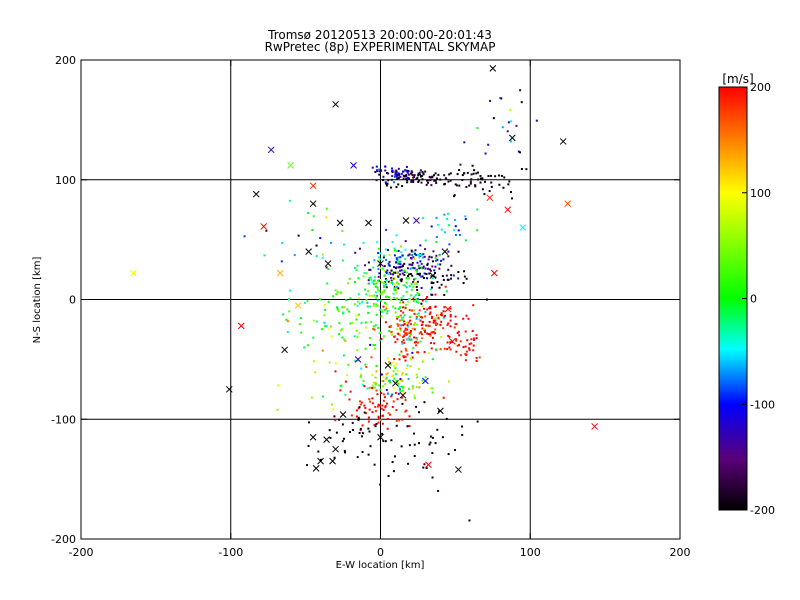  Describe the element at coordinates (63, 419) in the screenshot. I see `y-tick-label: -100` at that location.